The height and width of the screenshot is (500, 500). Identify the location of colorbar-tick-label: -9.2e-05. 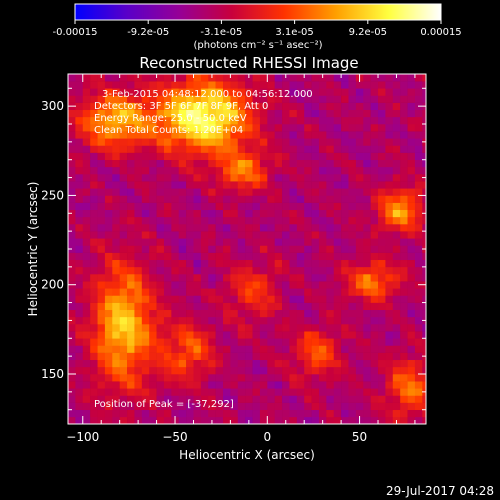
(148, 32).